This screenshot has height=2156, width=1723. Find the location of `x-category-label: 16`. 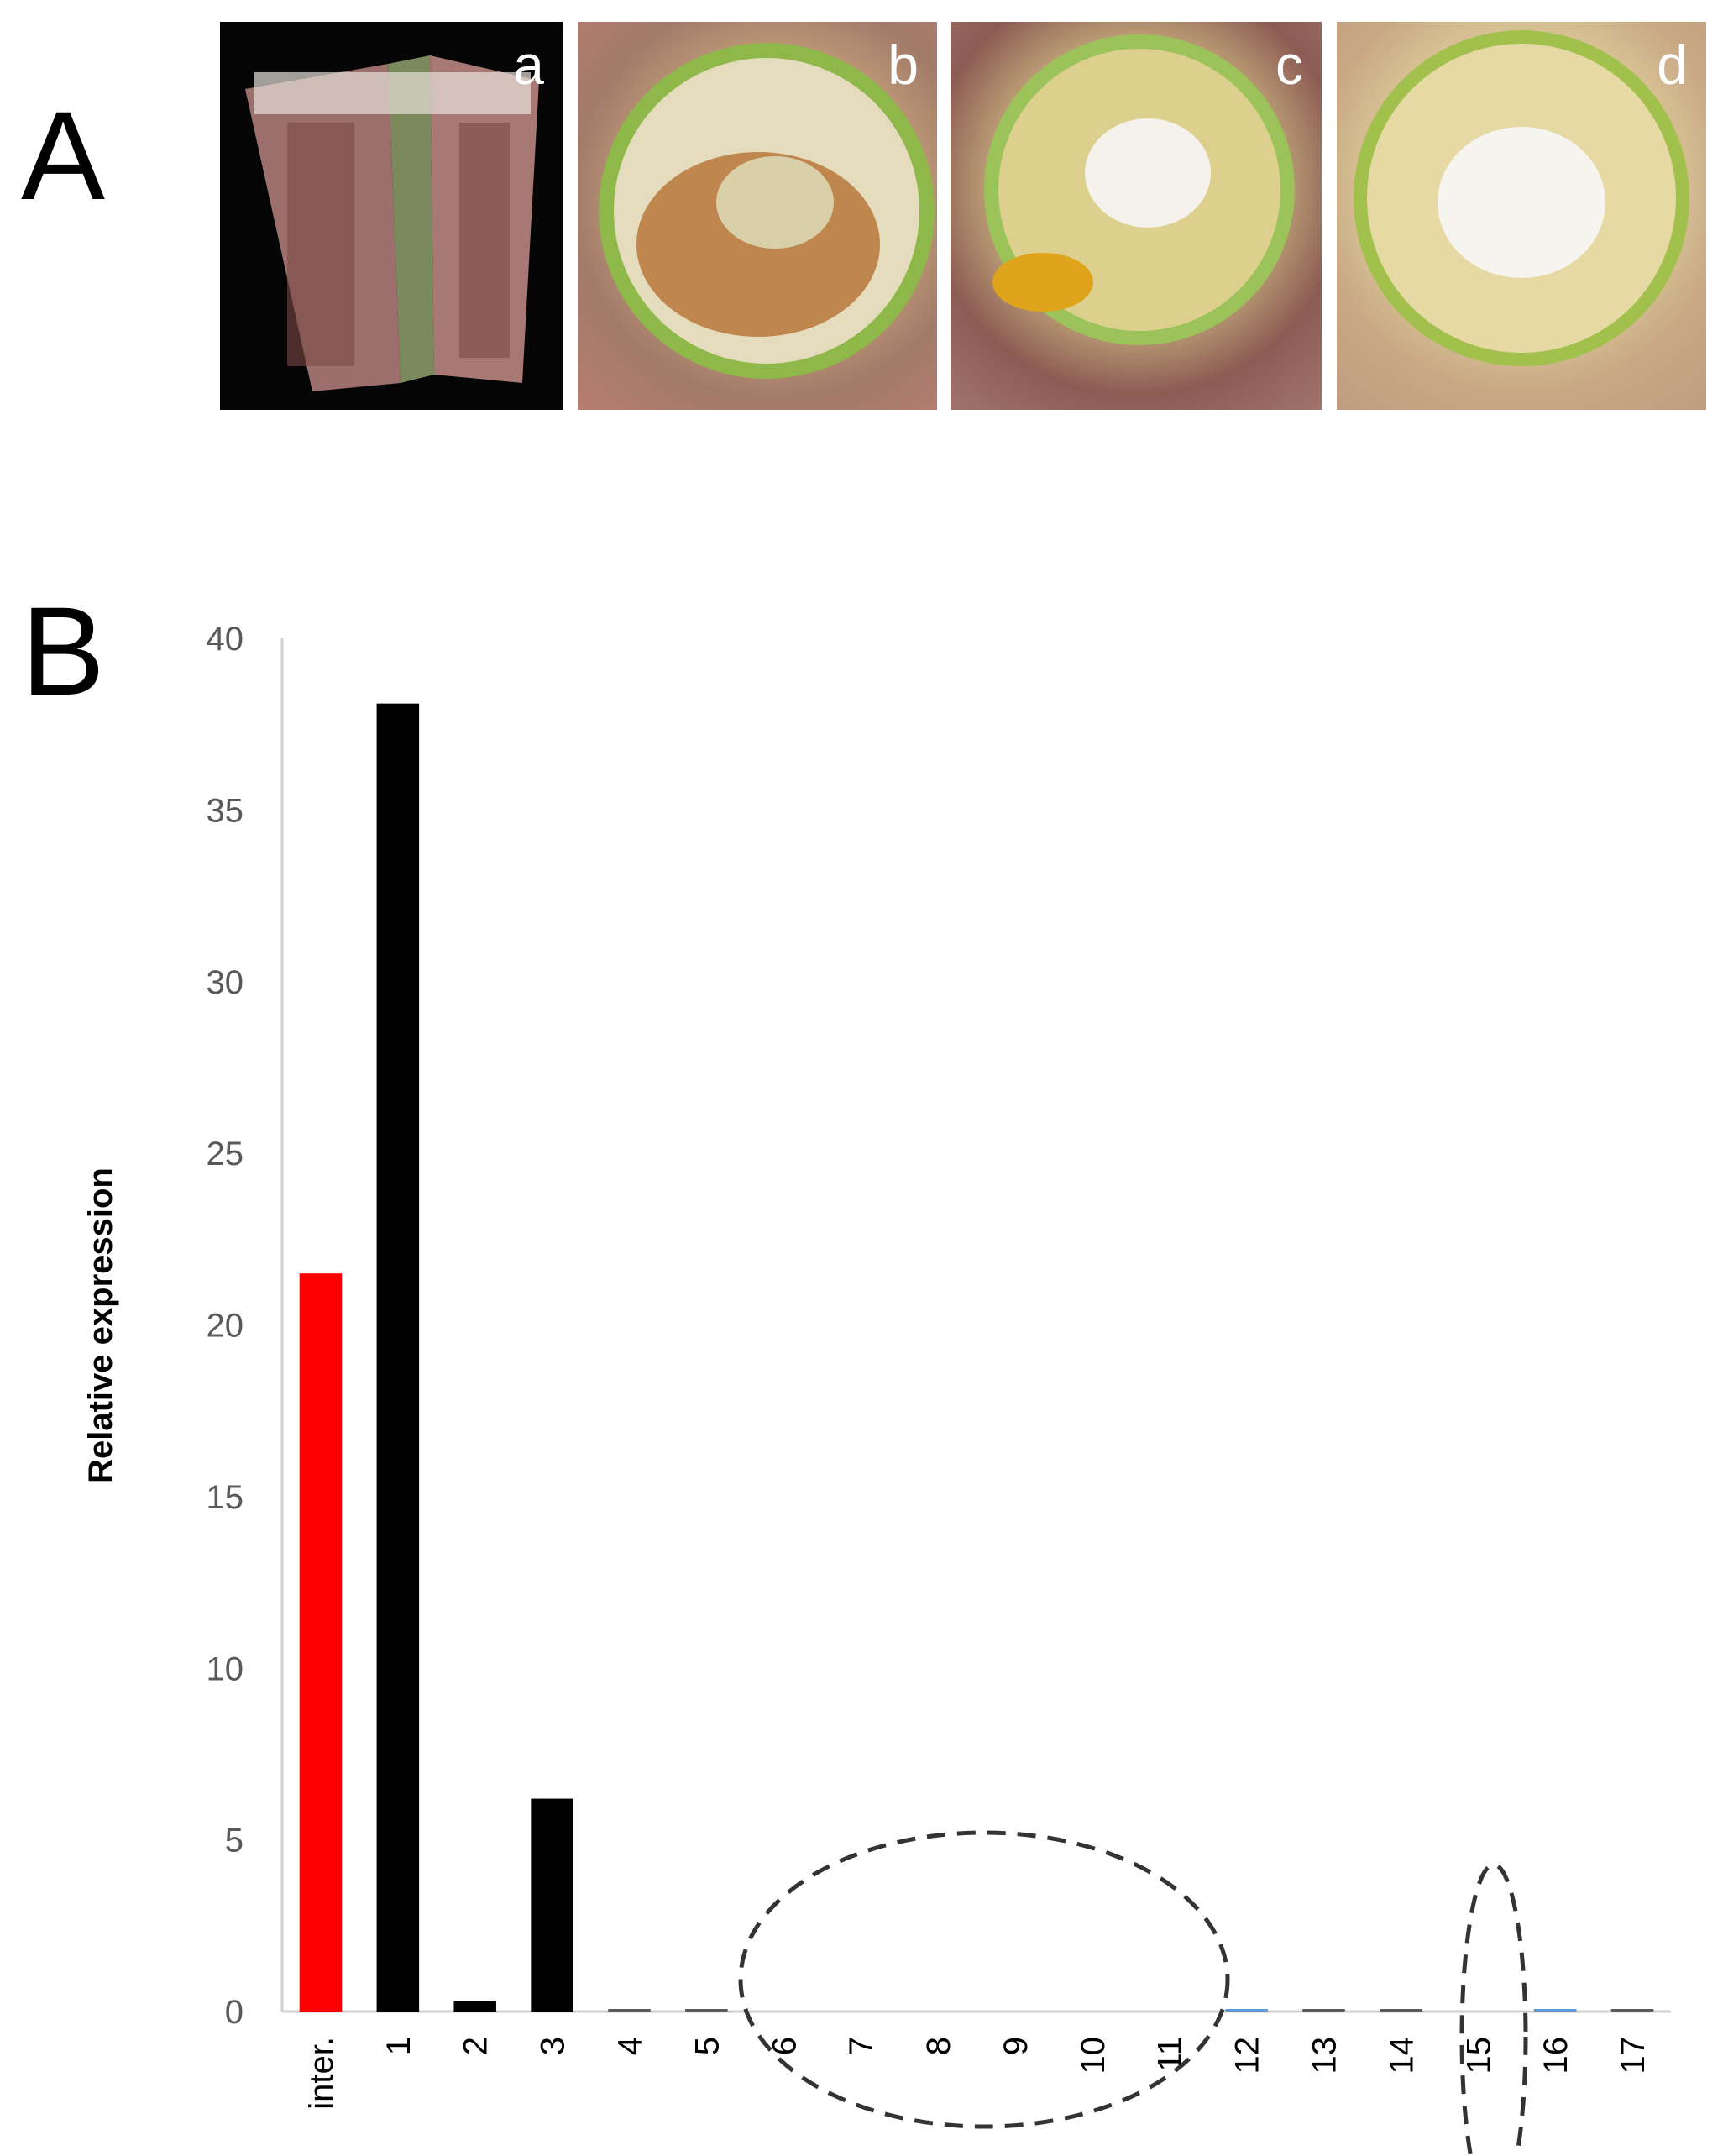

x-category-label: 16 is located at coordinates (1556, 2056).